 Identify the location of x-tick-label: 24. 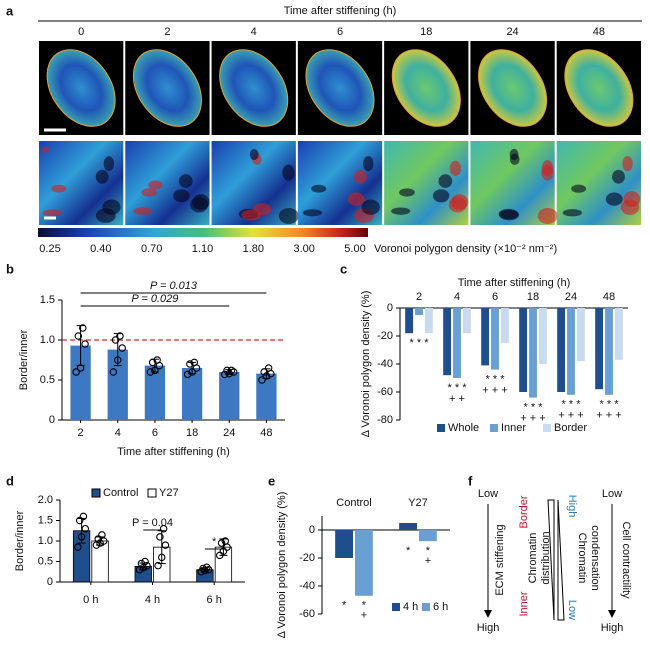
(571, 297).